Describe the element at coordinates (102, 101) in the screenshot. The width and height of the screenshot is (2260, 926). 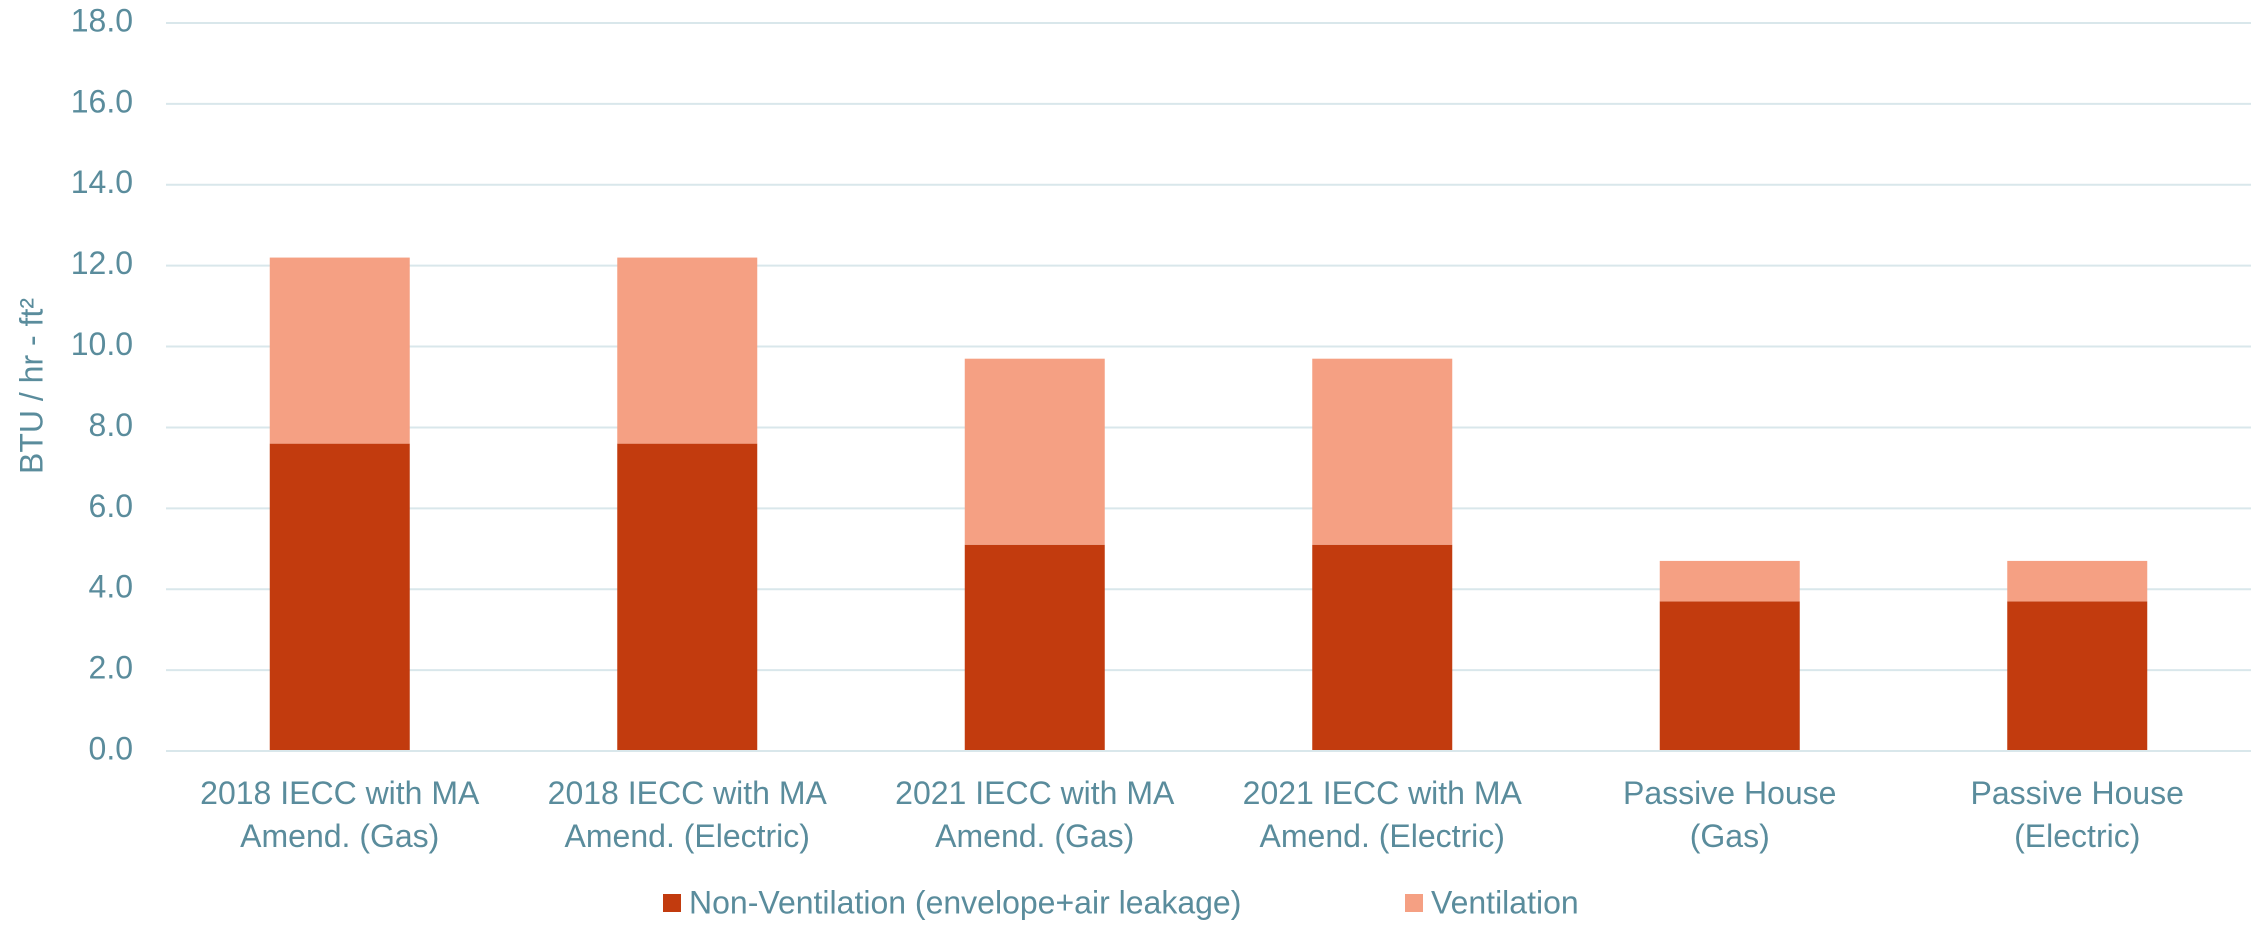
I see `y-tick-label: 16.0` at that location.